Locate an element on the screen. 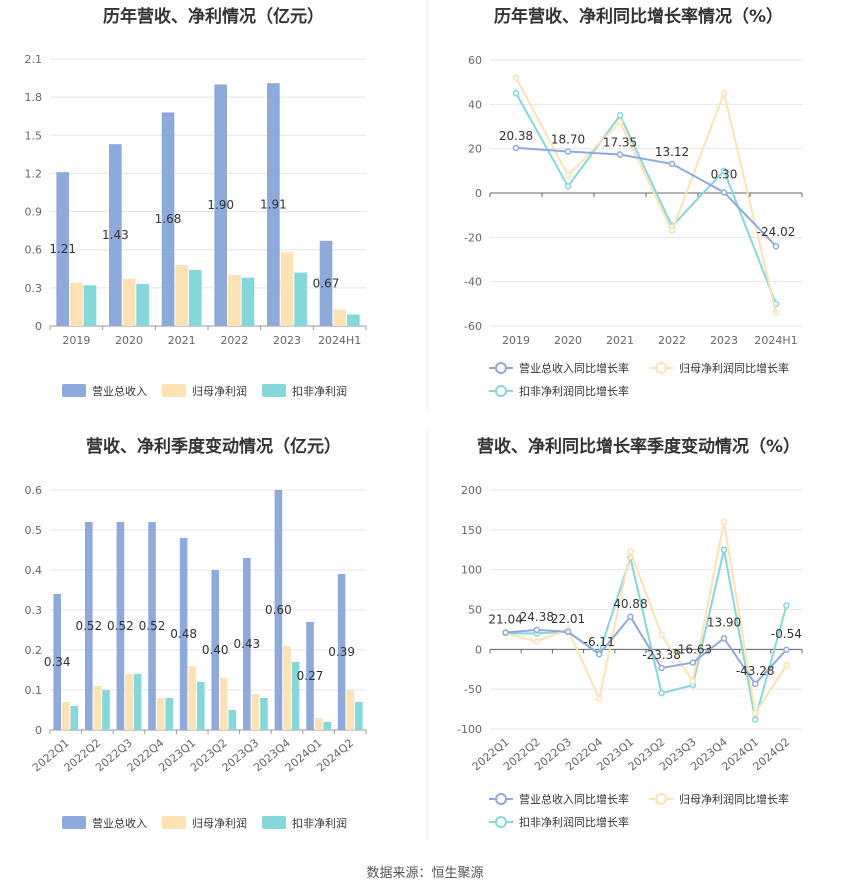  x-tick-label: 2022 is located at coordinates (672, 340).